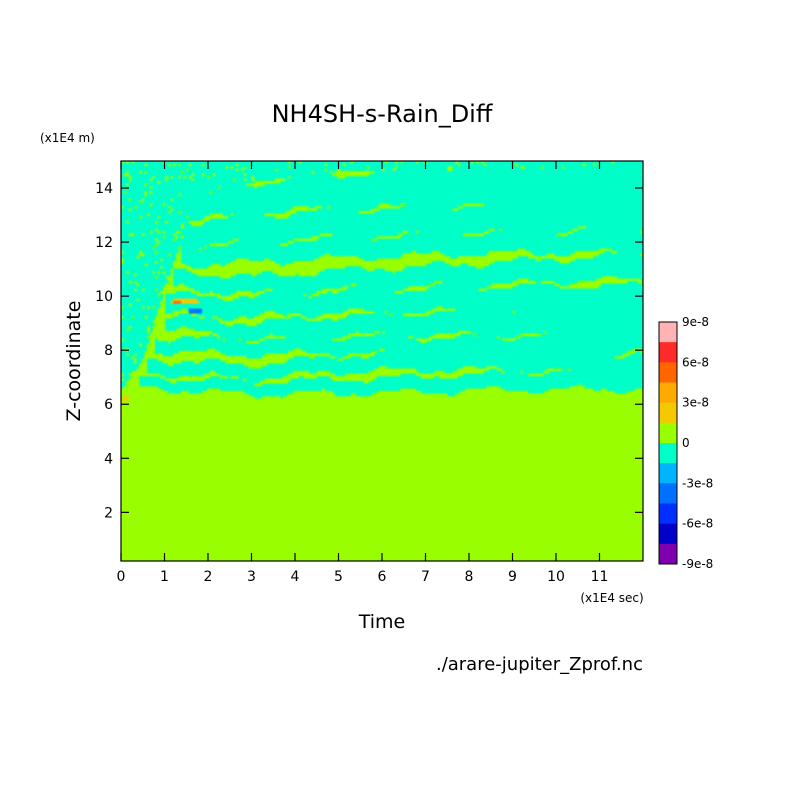  Describe the element at coordinates (104, 297) in the screenshot. I see `y-tick-label: 10` at that location.